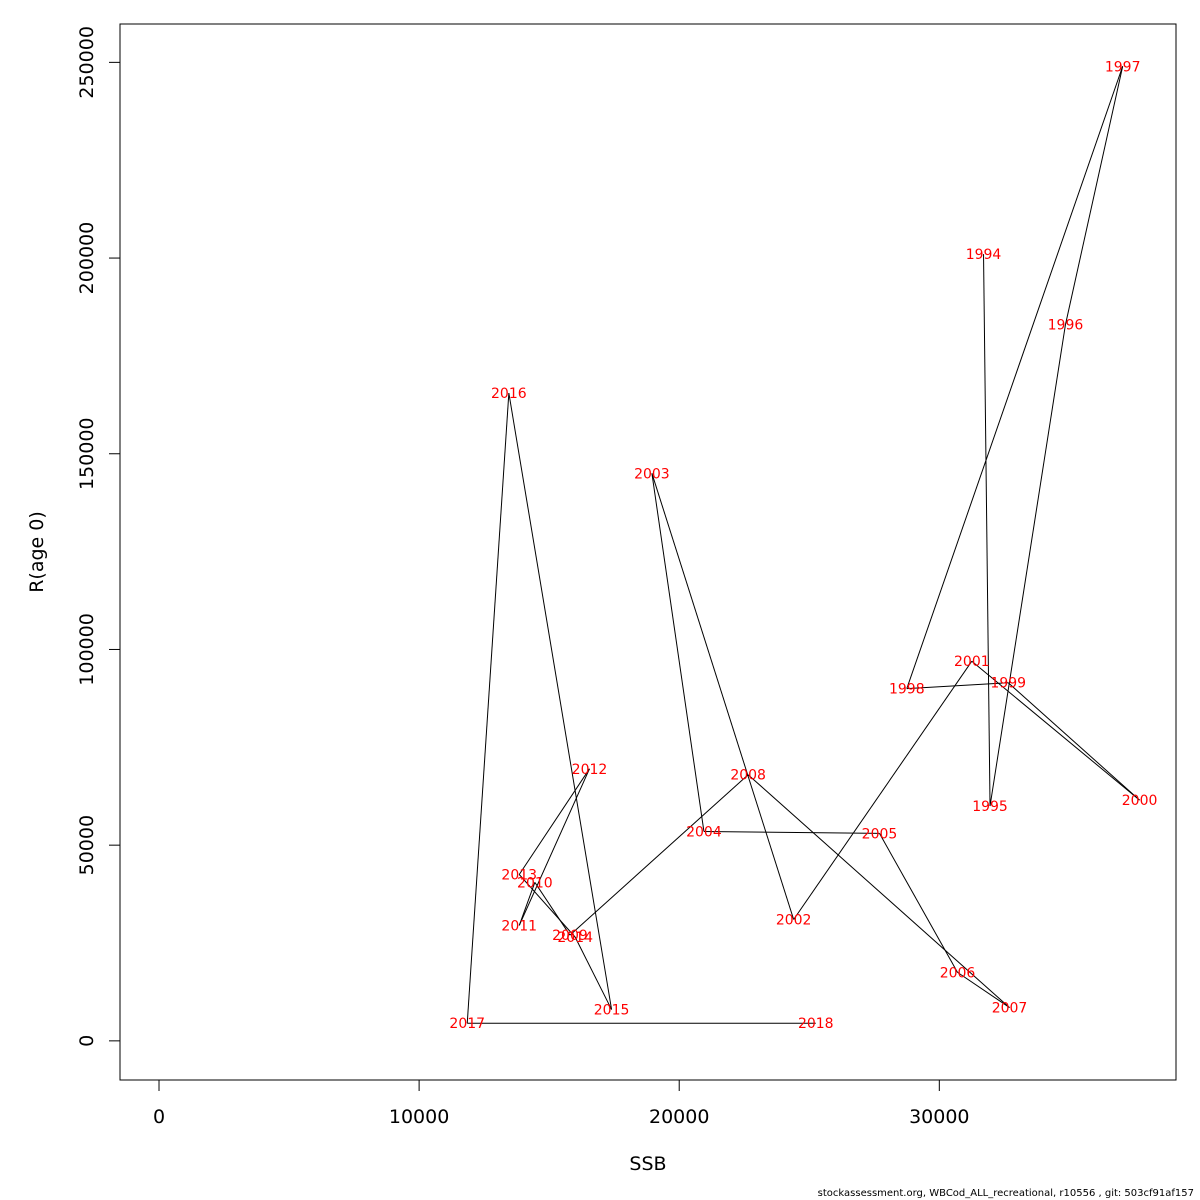 The height and width of the screenshot is (1200, 1200). Describe the element at coordinates (575, 938) in the screenshot. I see `point-label-2014: 2014` at that location.